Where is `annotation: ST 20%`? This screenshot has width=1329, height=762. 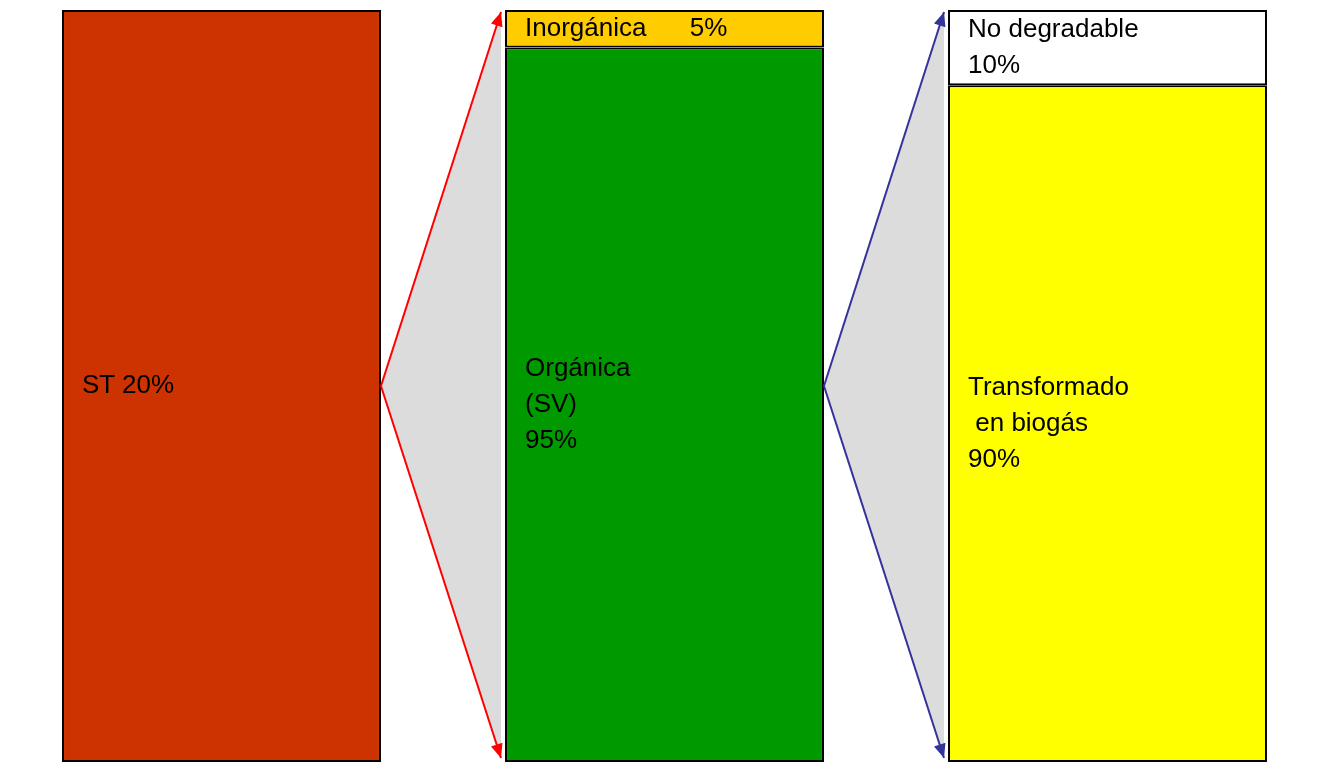
annotation: ST 20% is located at coordinates (128, 384).